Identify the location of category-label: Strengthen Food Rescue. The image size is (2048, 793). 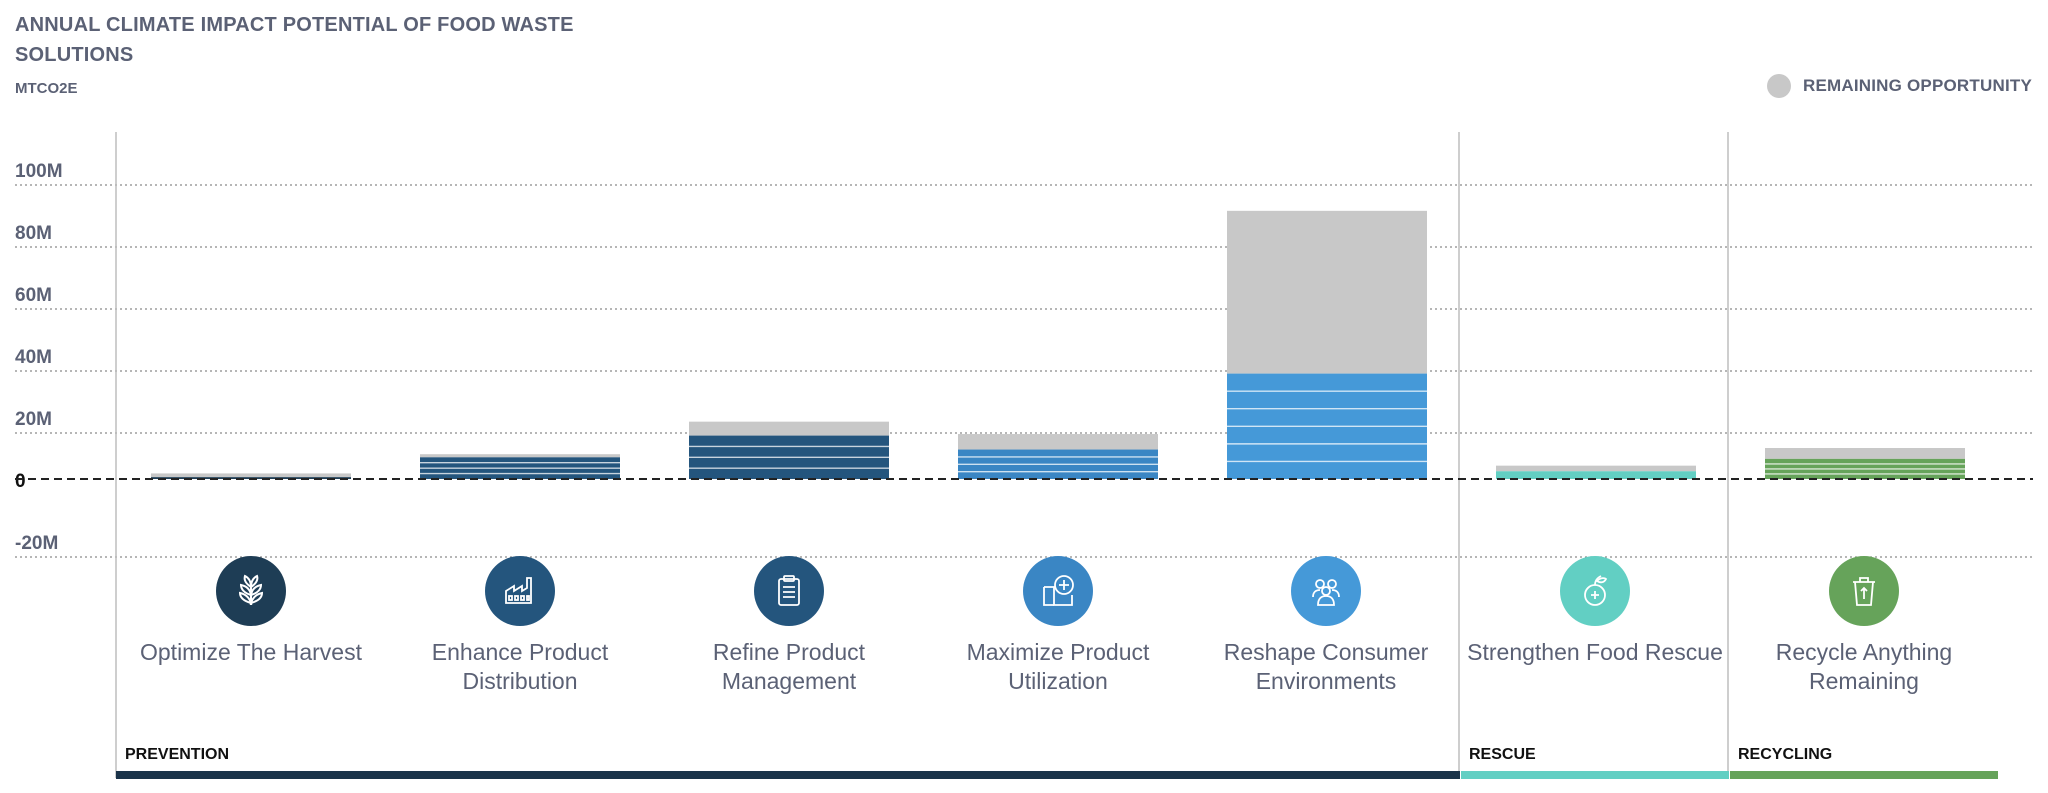
(1595, 652).